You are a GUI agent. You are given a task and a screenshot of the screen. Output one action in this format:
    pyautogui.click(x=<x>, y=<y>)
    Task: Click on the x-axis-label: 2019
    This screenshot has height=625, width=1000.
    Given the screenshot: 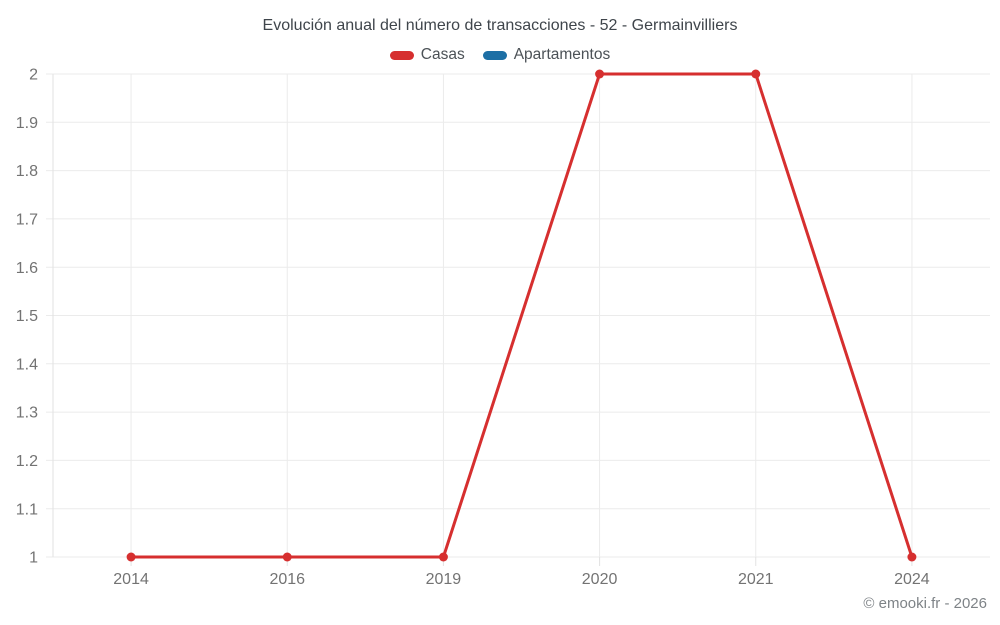 What is the action you would take?
    pyautogui.click(x=444, y=579)
    